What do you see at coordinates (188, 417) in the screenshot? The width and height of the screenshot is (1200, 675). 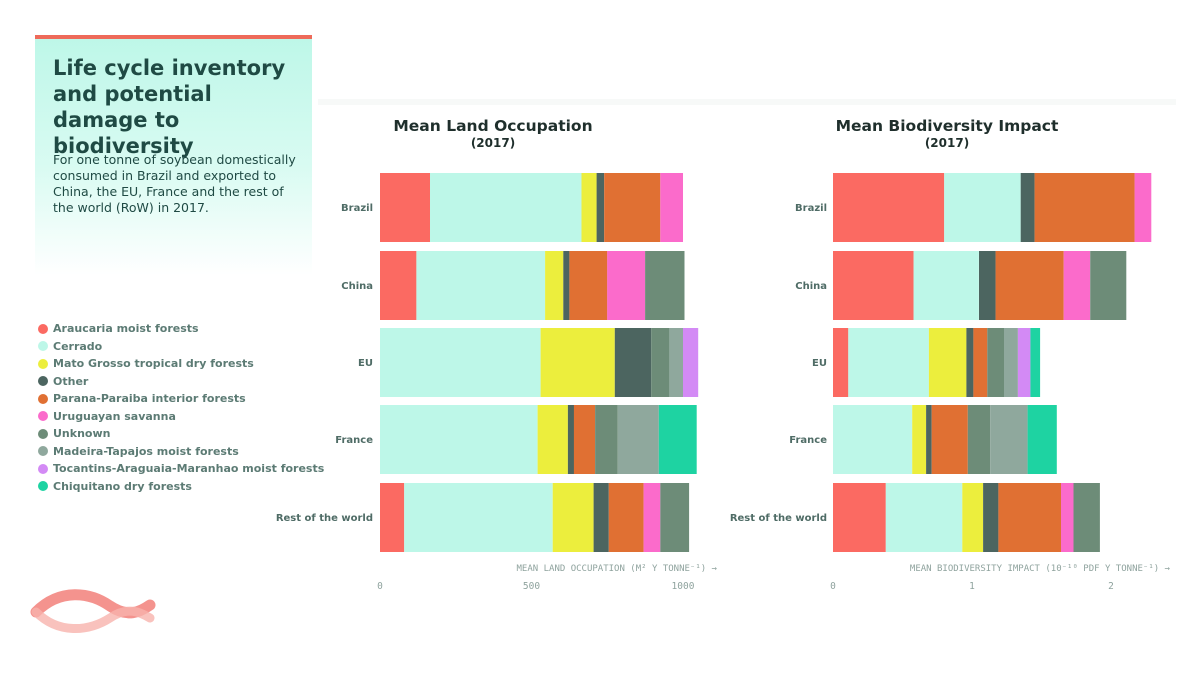 I see `legend-item: Uruguayan savanna` at bounding box center [188, 417].